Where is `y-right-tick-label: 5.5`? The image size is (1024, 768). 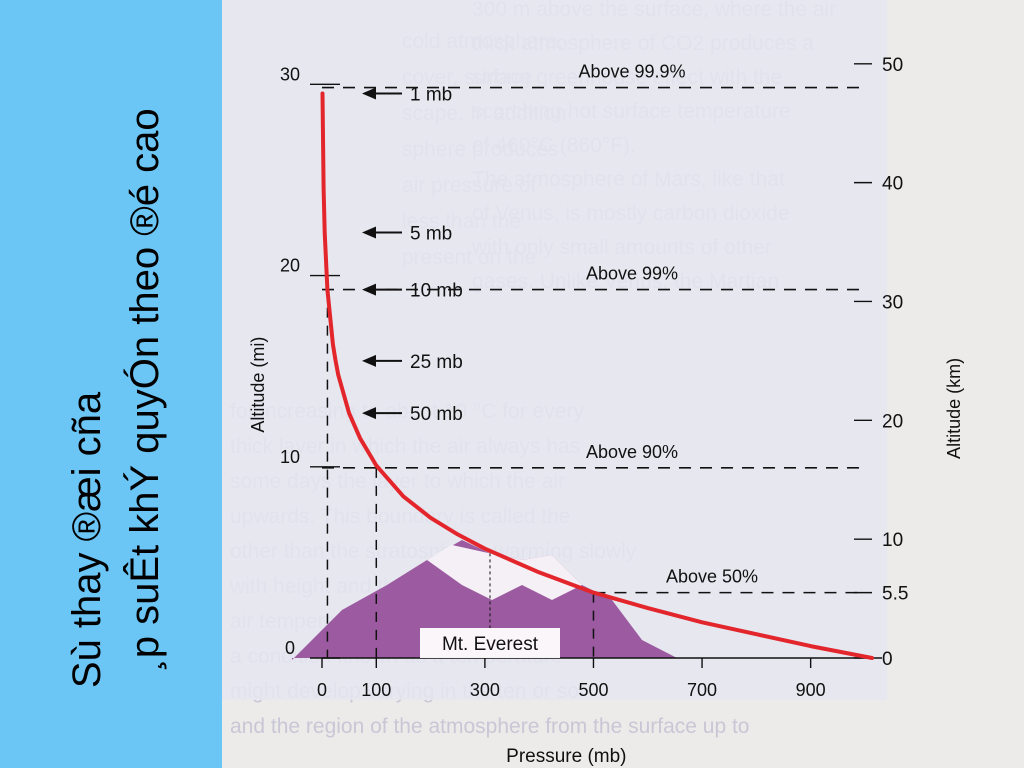
y-right-tick-label: 5.5 is located at coordinates (895, 594).